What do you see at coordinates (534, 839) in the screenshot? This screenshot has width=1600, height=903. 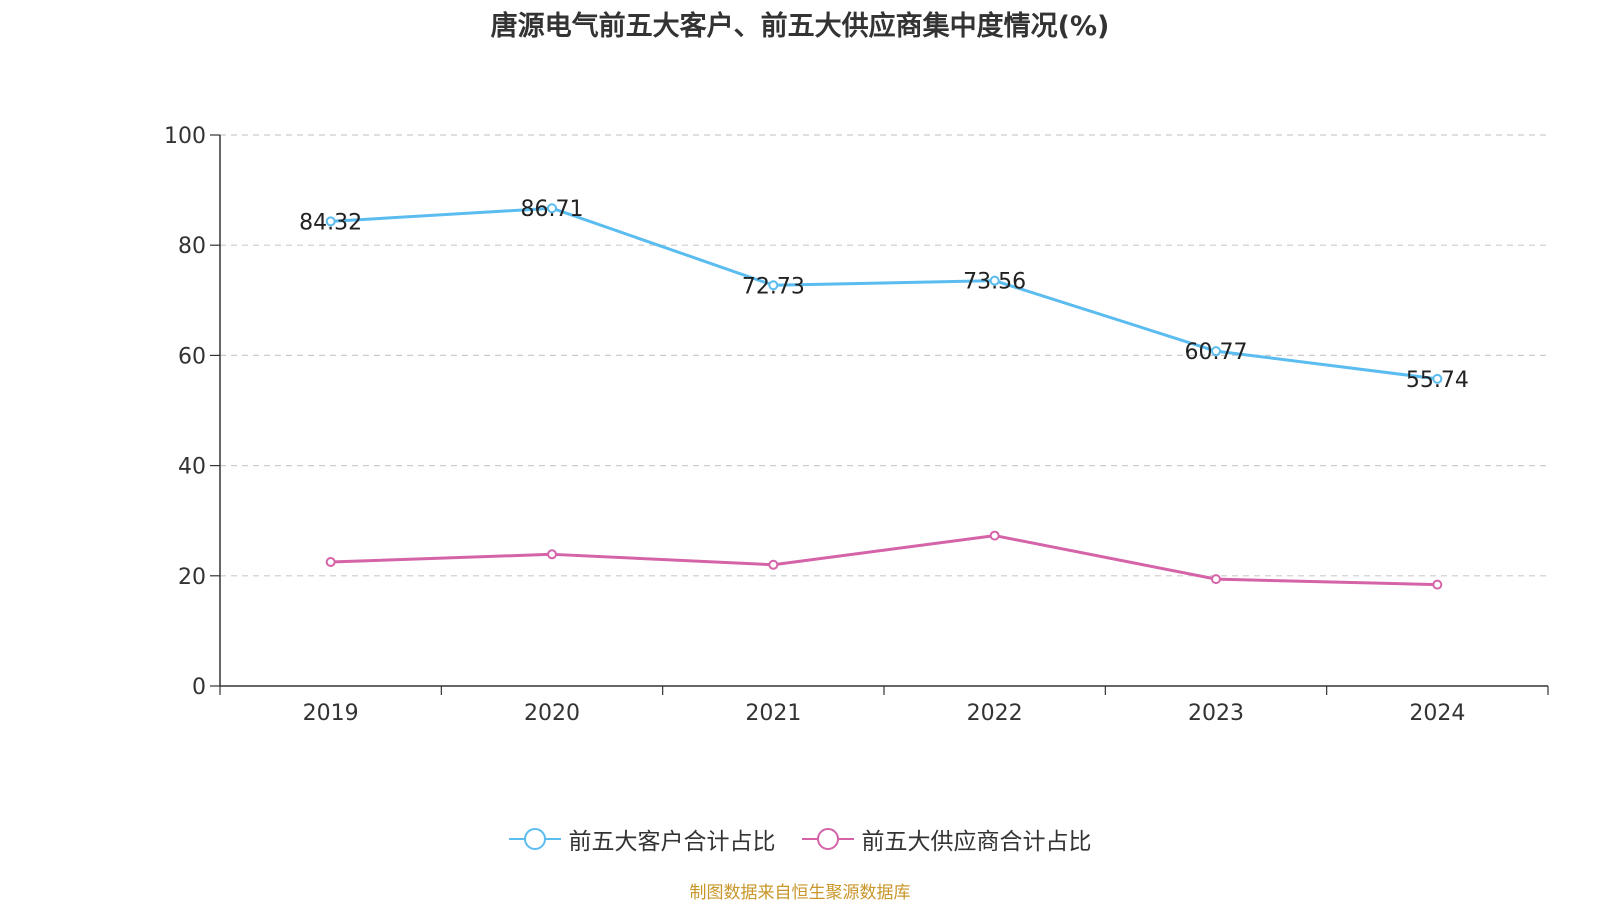 I see `legend-swatch-customers` at bounding box center [534, 839].